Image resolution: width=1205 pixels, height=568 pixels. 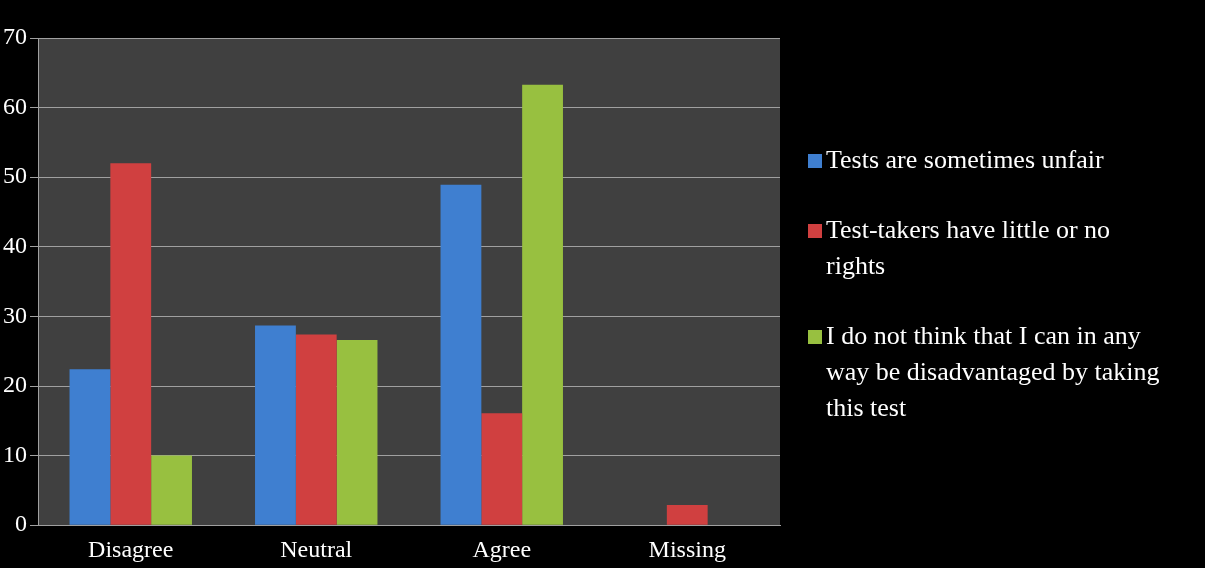 I want to click on legend-label: I do not think that I can in any way be disadvantaged by taking this test, so click(x=993, y=372).